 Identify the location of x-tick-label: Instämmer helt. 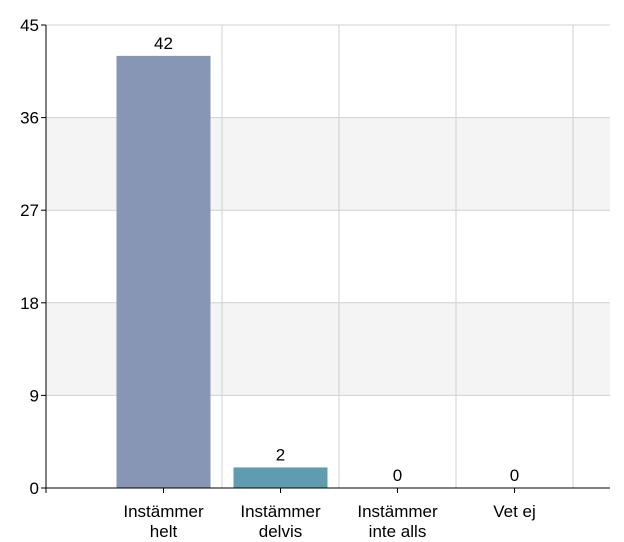
(163, 521).